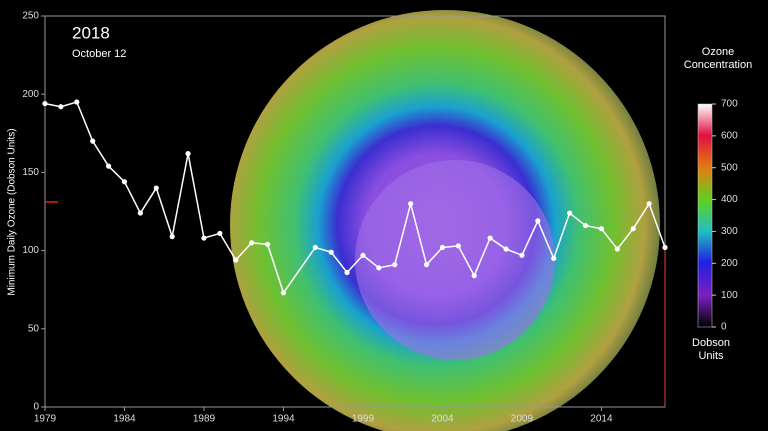 Image resolution: width=768 pixels, height=431 pixels. Describe the element at coordinates (729, 167) in the screenshot. I see `colorbar-tick-label: 500` at that location.